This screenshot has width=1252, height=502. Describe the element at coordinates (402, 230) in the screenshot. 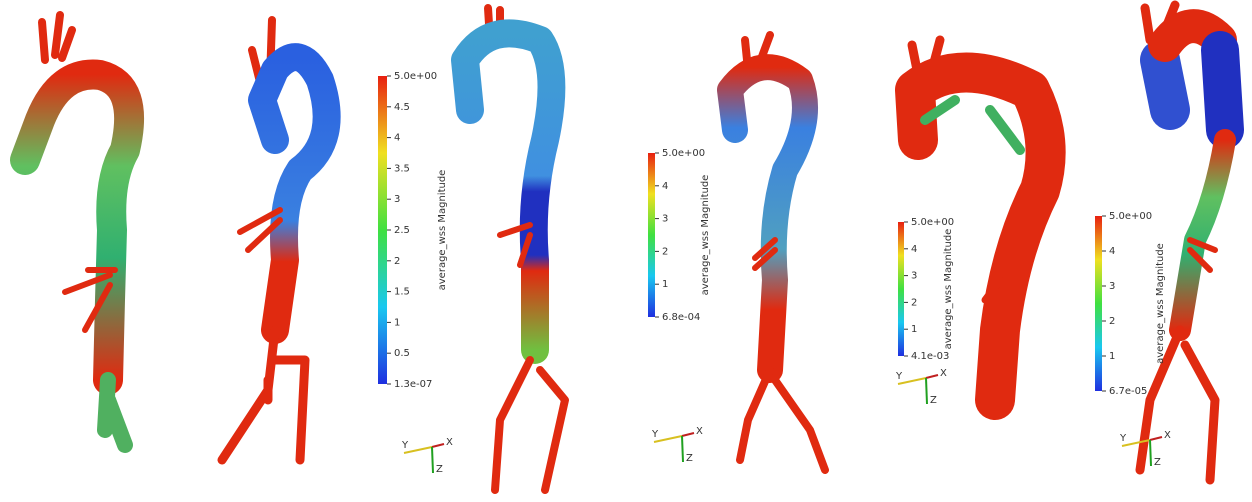

I see `colorbar-tick-label: 2.5` at that location.